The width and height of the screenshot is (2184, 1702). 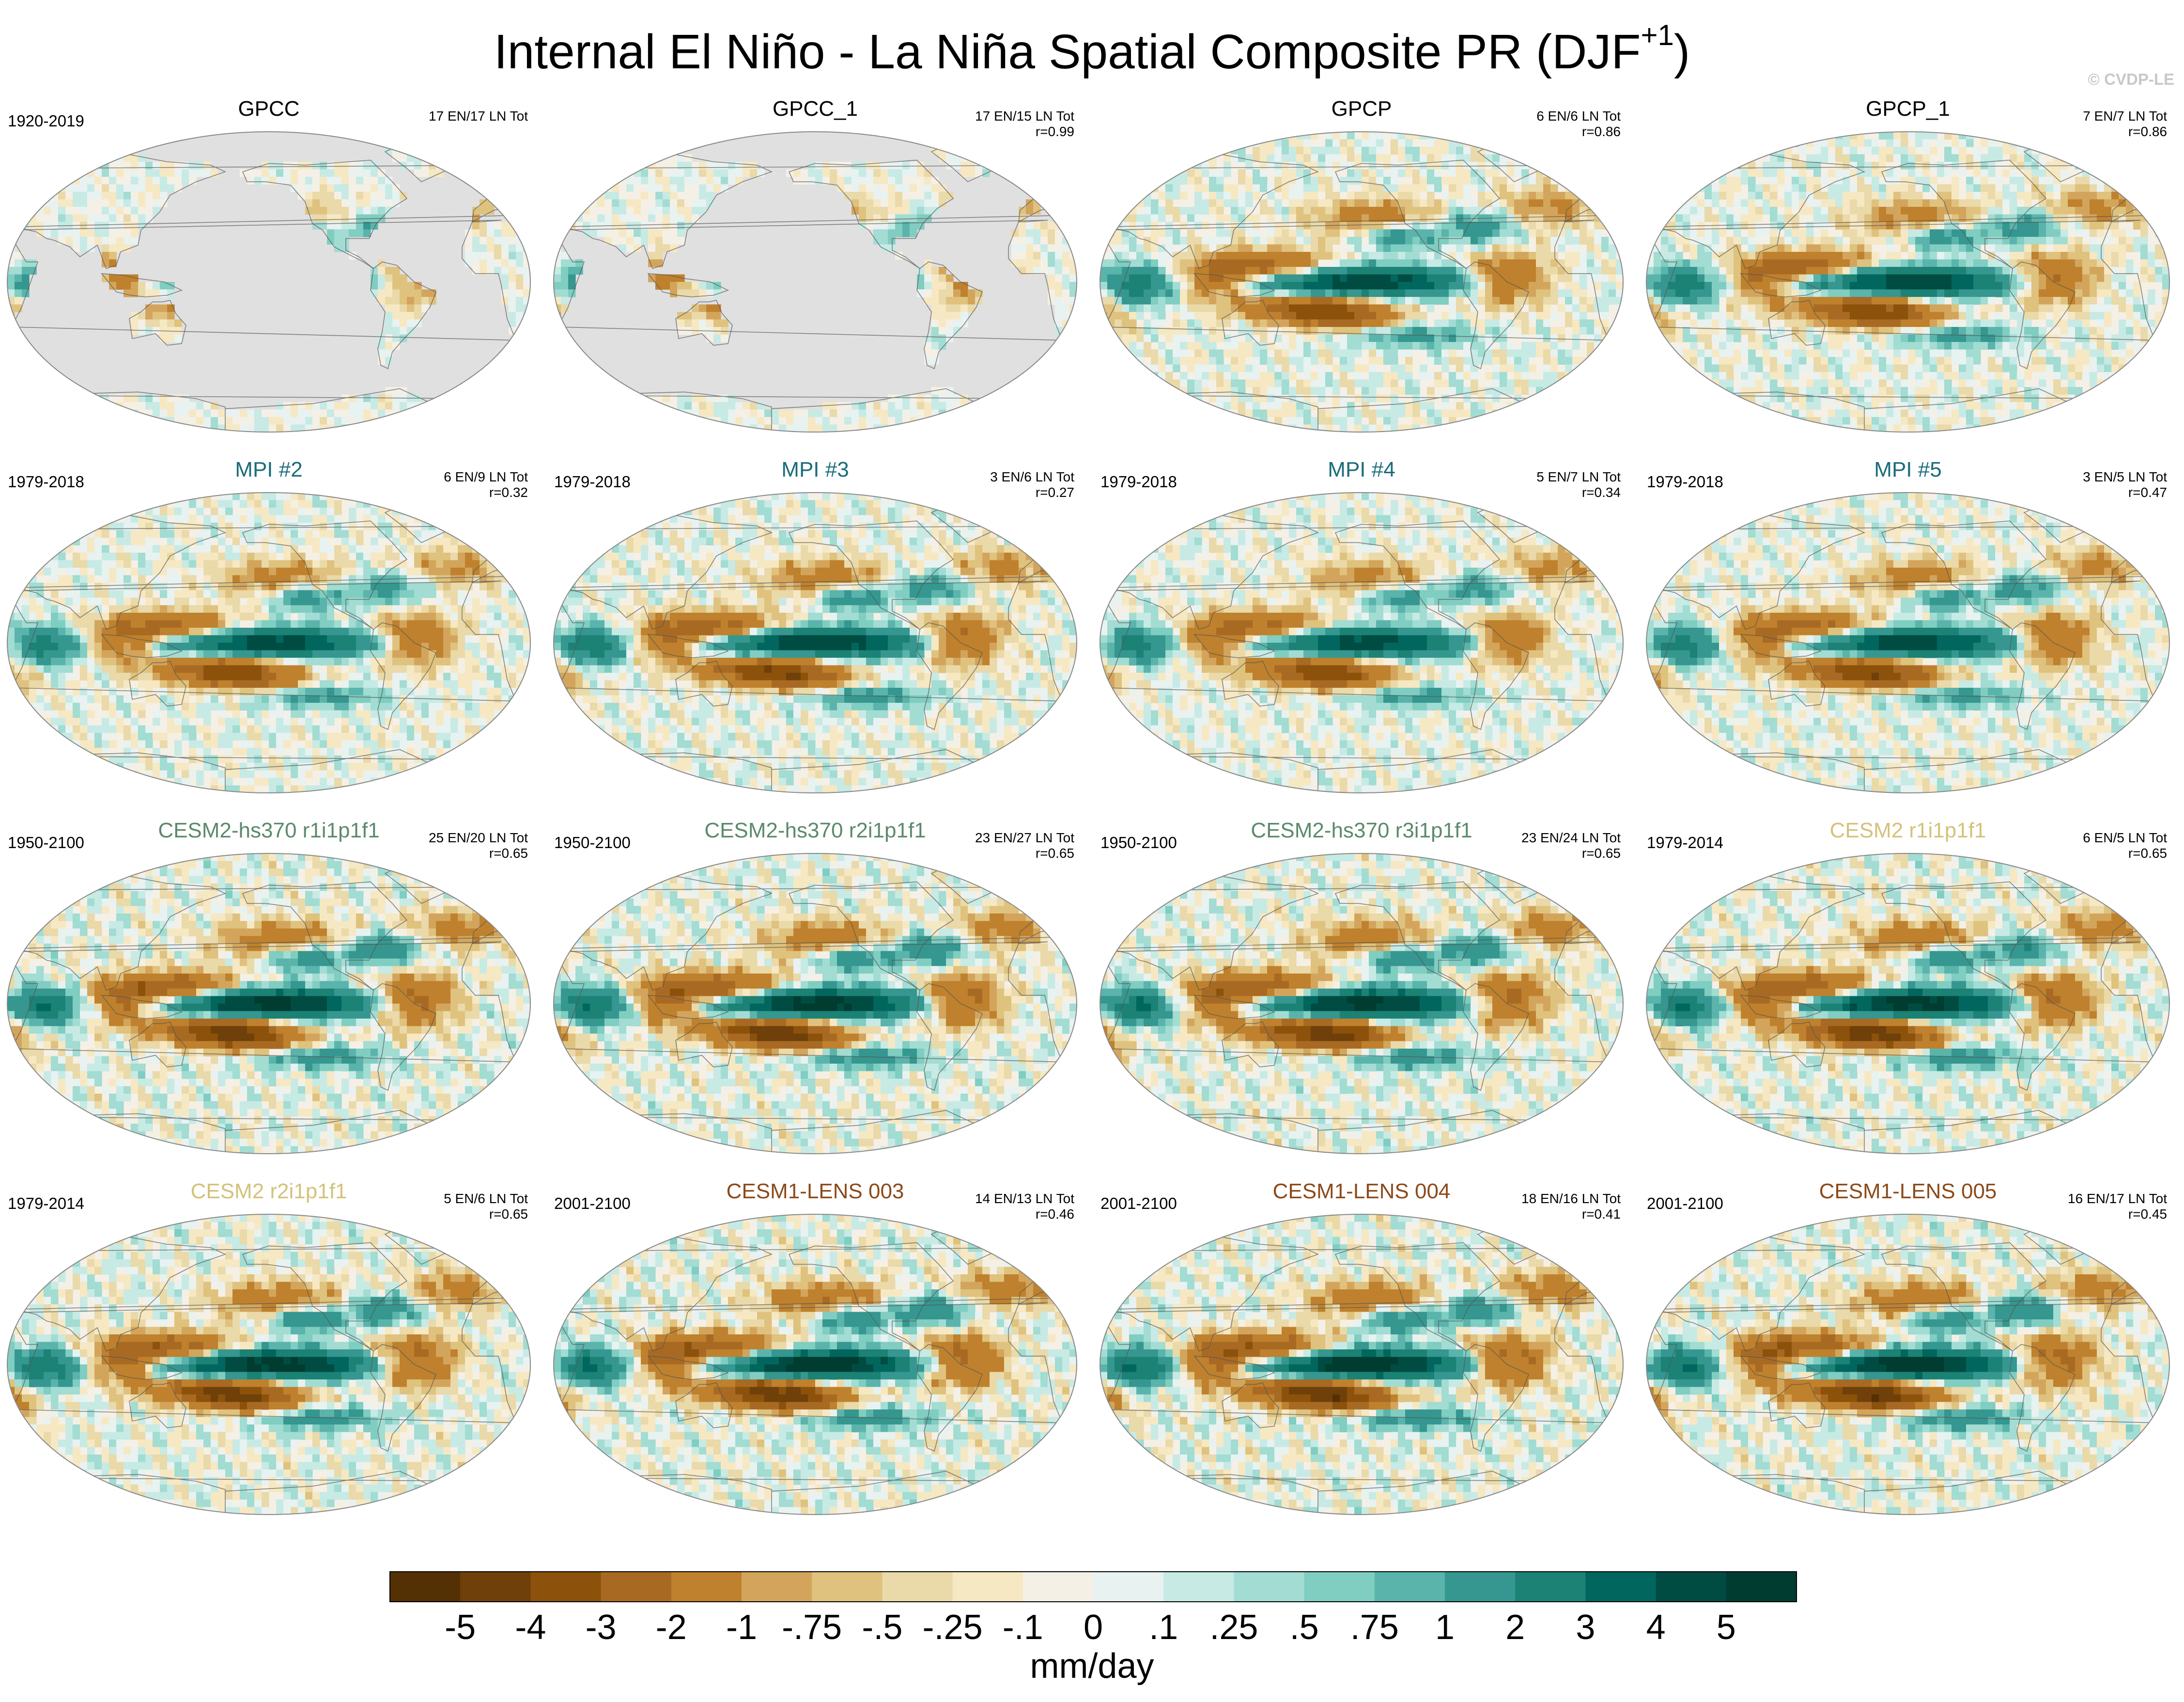 I want to click on map-border, so click(x=815, y=282).